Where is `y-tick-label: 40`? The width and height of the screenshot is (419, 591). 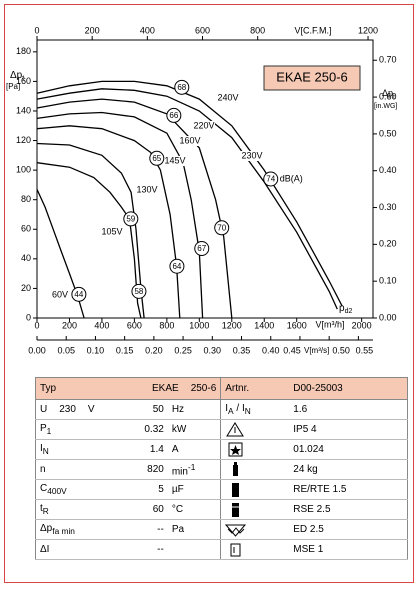
y-tick-label: 40 is located at coordinates (26, 258).